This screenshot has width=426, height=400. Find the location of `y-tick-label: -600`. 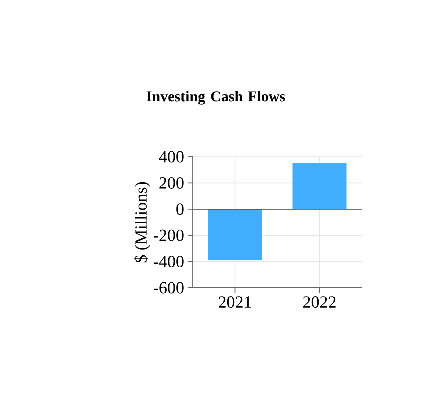

y-tick-label: -600 is located at coordinates (169, 288).